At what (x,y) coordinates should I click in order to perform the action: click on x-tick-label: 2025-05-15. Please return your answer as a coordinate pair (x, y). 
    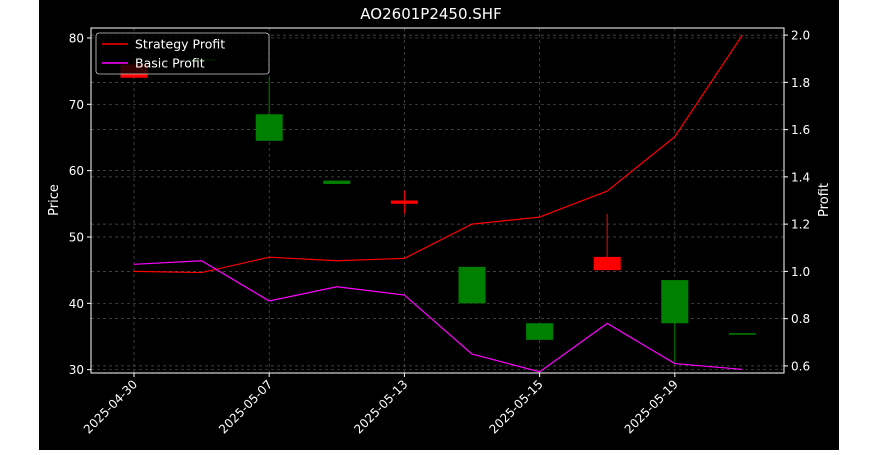
    Looking at the image, I should click on (516, 406).